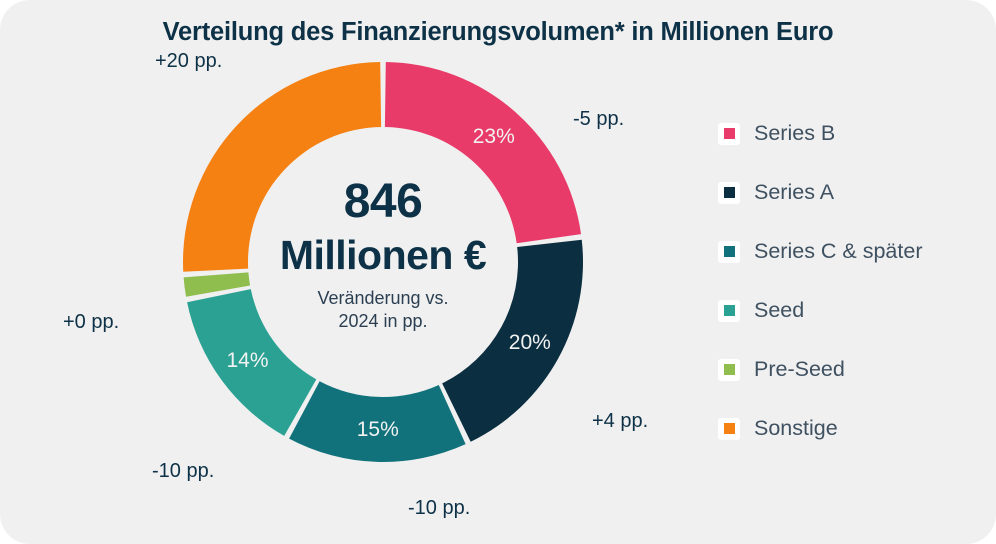  I want to click on slice-percent-label: 20%, so click(530, 342).